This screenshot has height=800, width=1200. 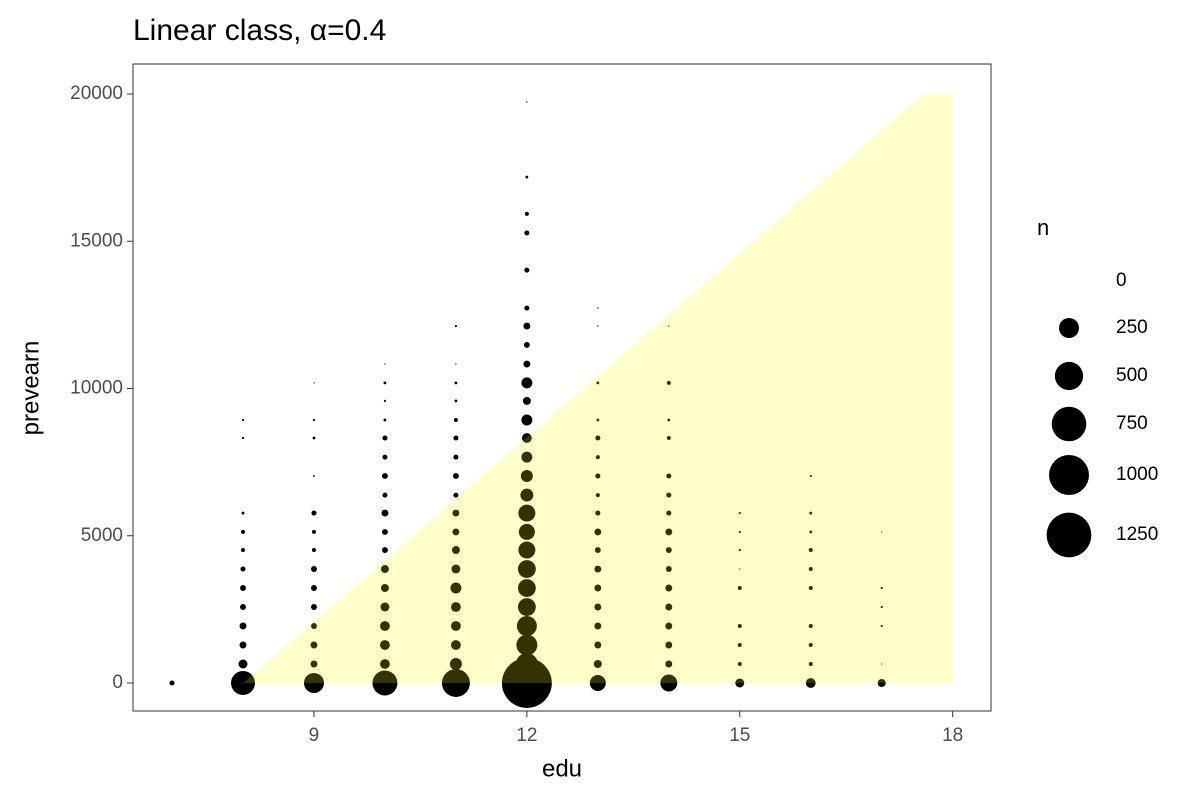 I want to click on y-tick-label: 5000, so click(x=102, y=535).